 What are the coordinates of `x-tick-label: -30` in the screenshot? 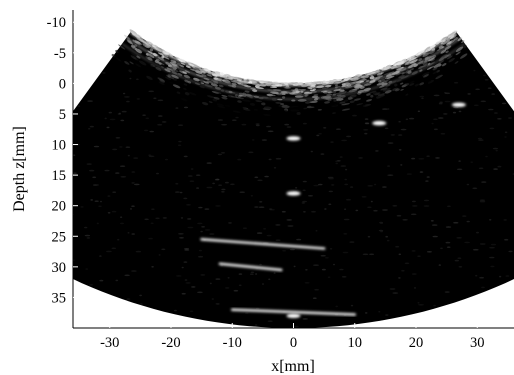 It's located at (109, 343).